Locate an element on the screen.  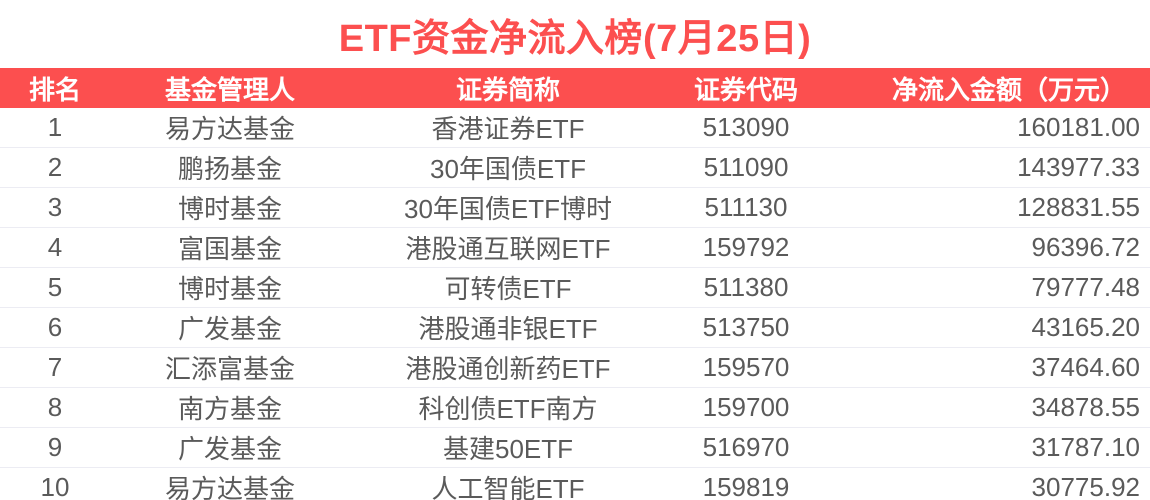
amount-cell: 79777.48 is located at coordinates (1085, 287).